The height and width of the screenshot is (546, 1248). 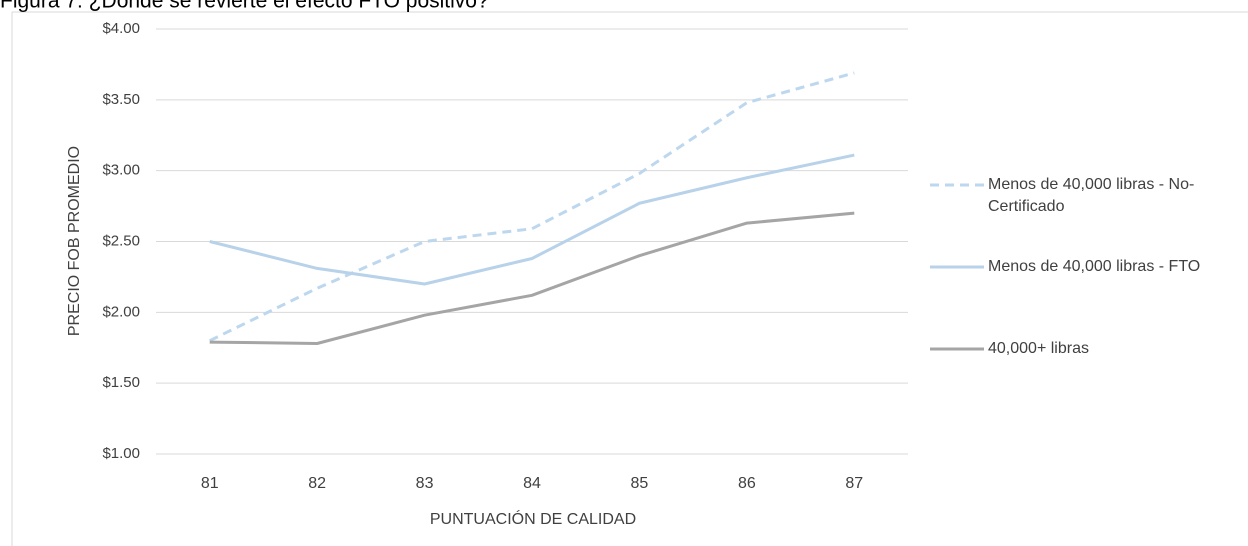 I want to click on legend-label: 40,000+ libras, so click(x=1038, y=348).